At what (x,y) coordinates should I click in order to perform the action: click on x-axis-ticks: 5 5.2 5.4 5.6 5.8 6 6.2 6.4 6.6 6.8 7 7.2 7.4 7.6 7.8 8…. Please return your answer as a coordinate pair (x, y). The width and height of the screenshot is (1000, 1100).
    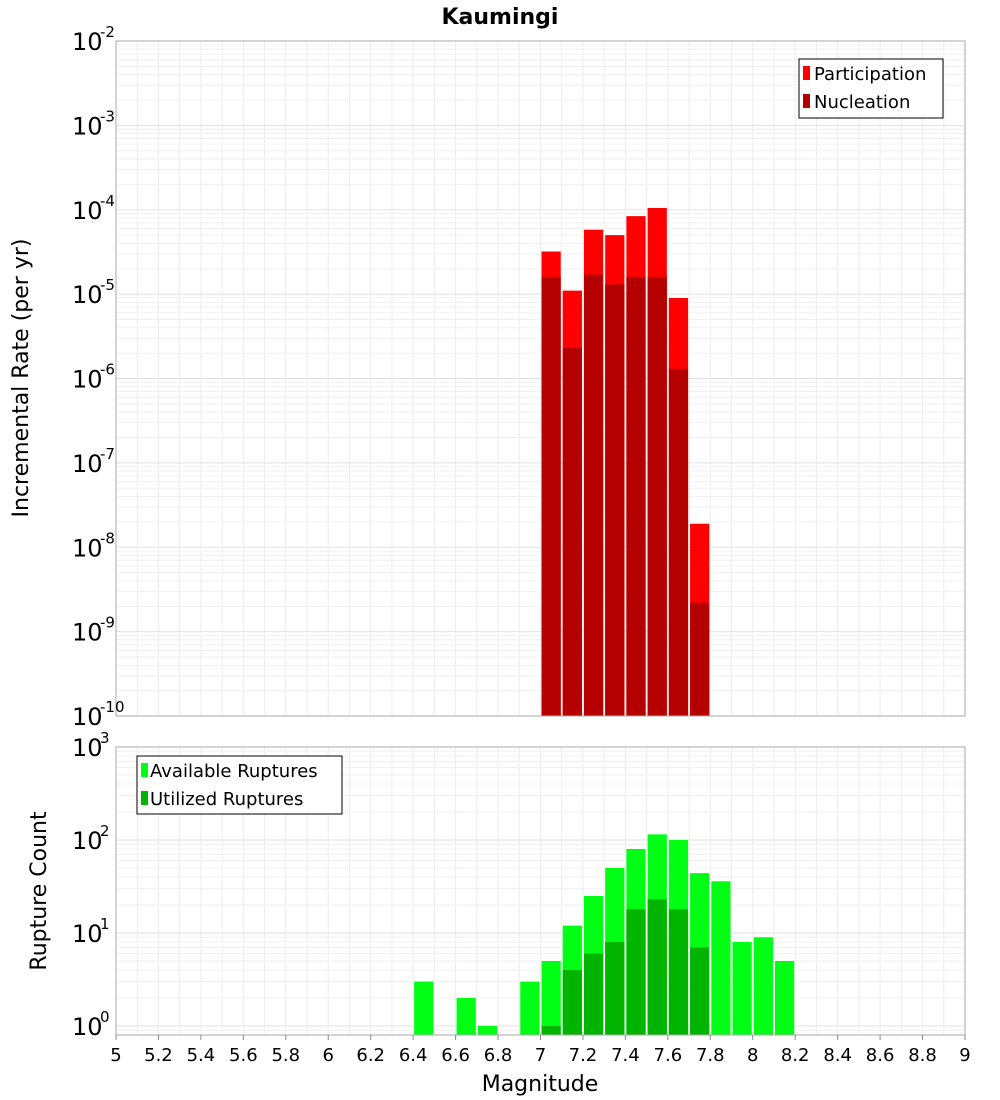
    Looking at the image, I should click on (540, 1050).